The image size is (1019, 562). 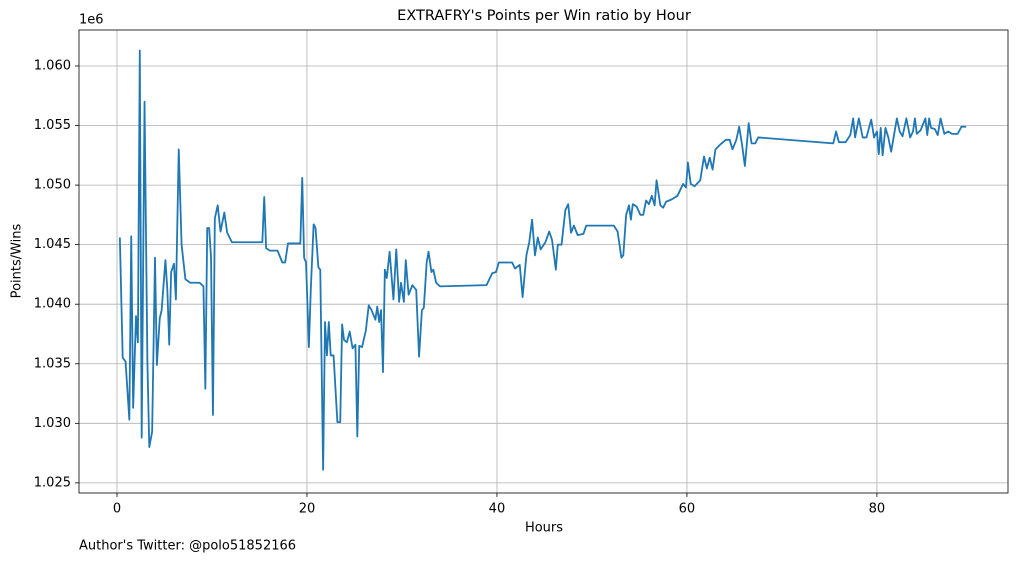 I want to click on x-tick-label: 80, so click(x=877, y=509).